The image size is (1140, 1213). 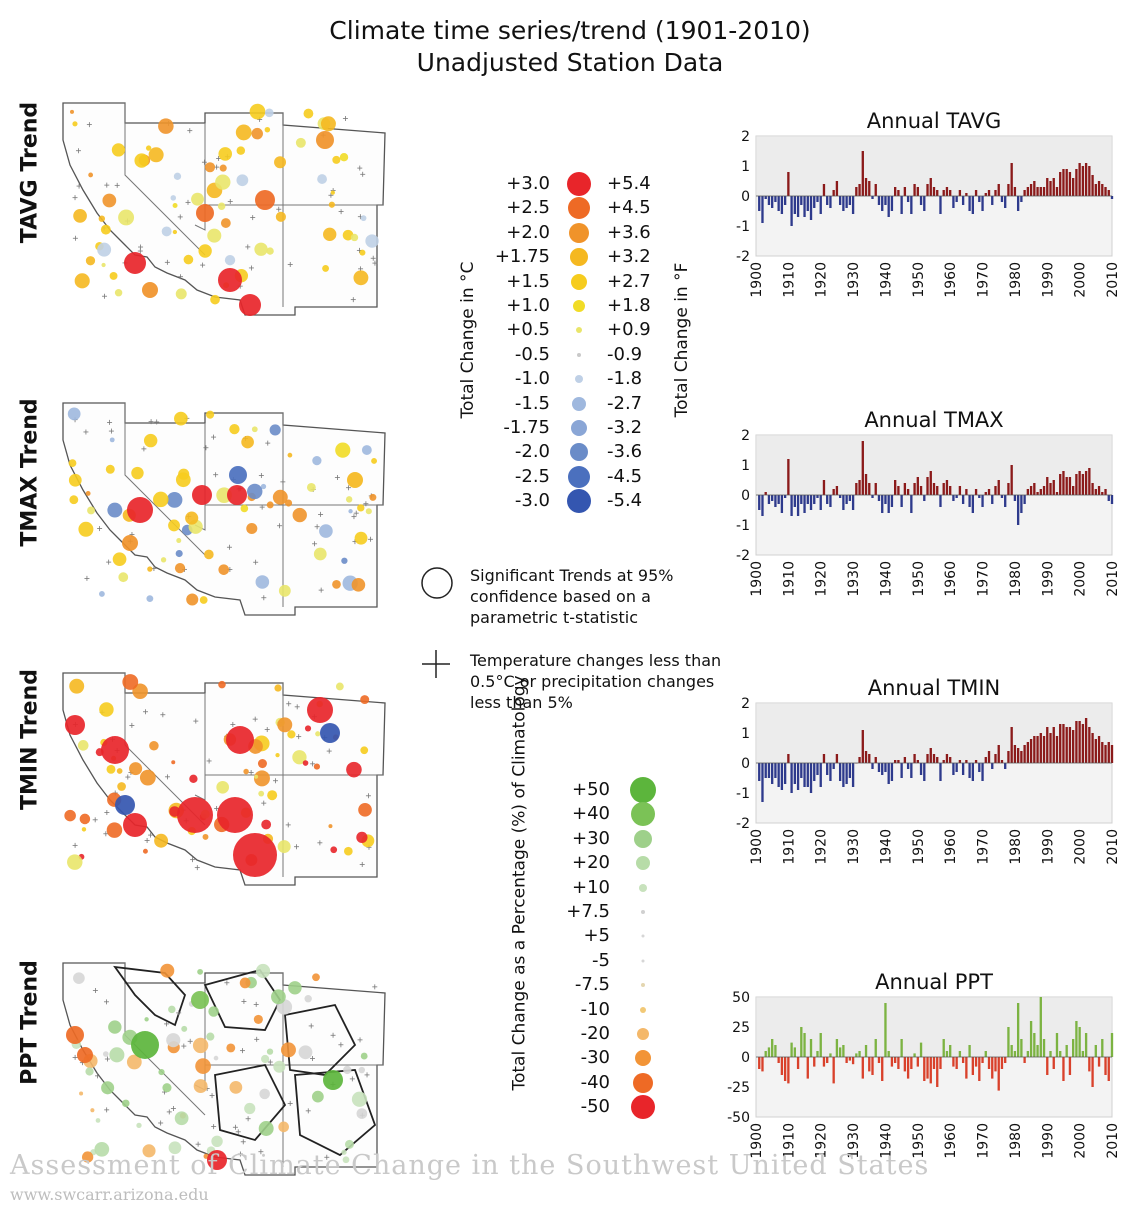 I want to click on legend-percent-value: +40, so click(x=591, y=814).